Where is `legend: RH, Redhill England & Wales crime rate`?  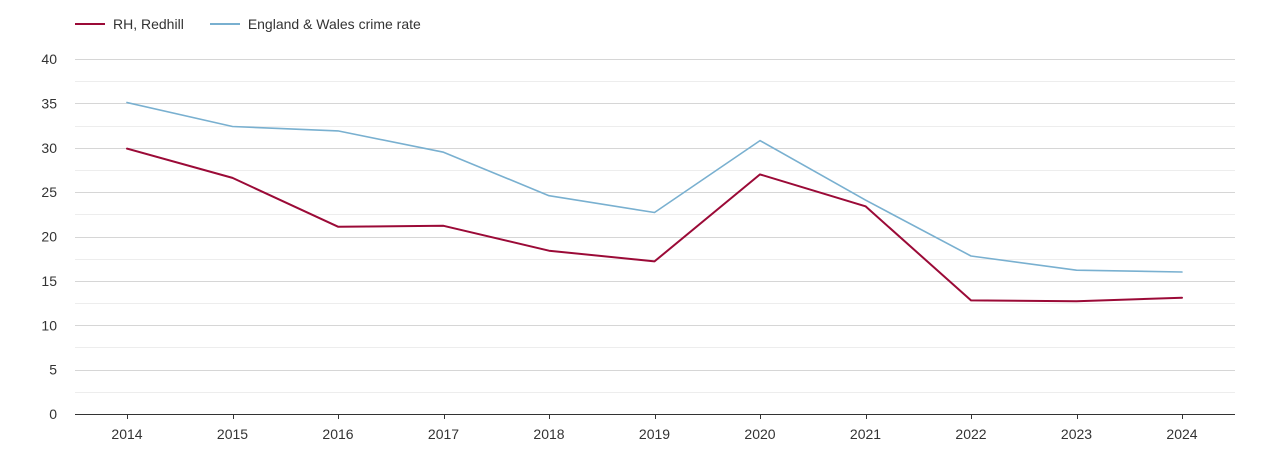
legend: RH, Redhill England & Wales crime rate is located at coordinates (261, 24).